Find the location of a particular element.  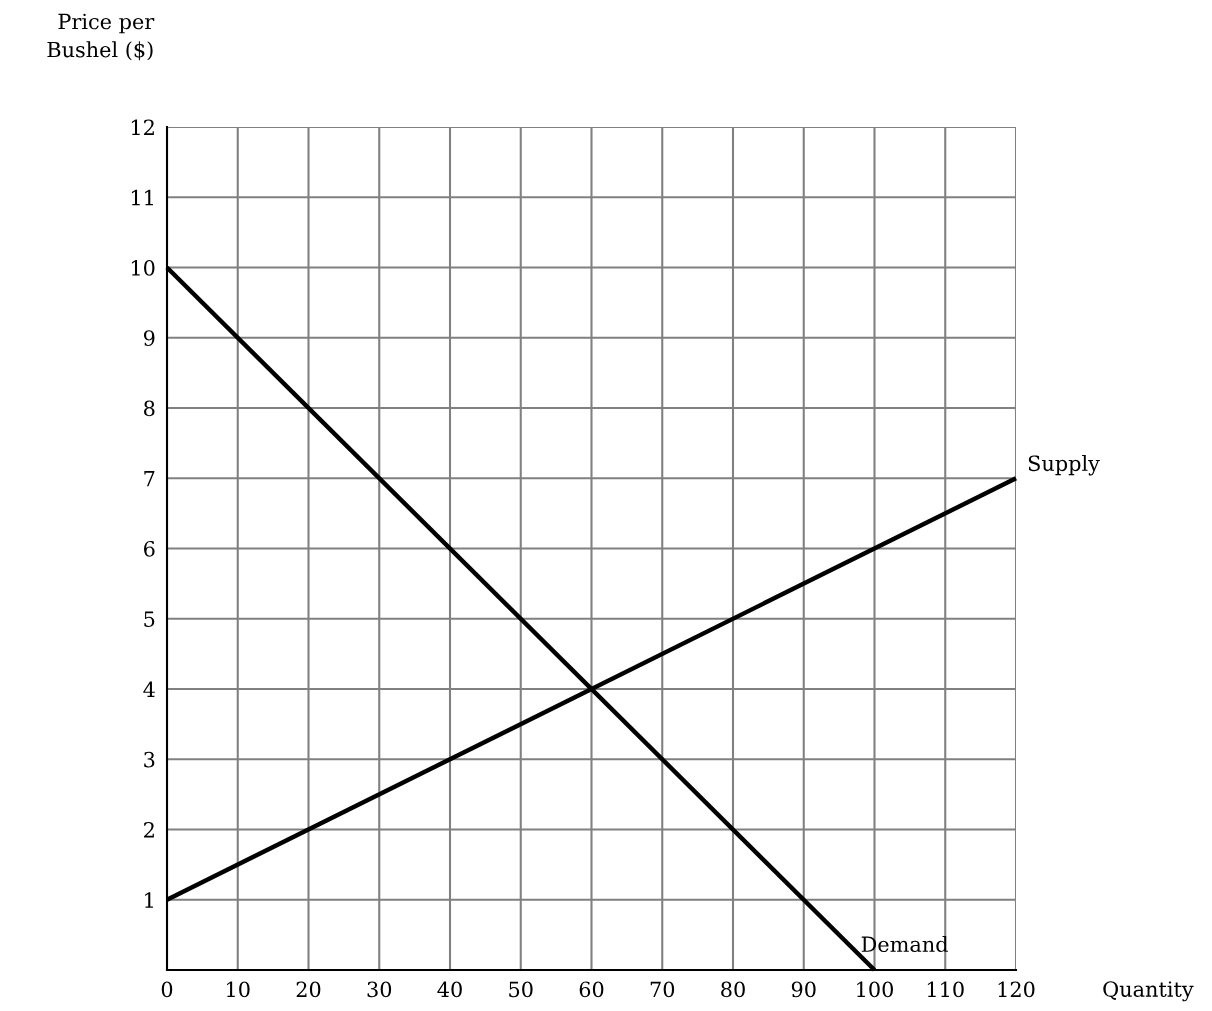

series-label: Supply is located at coordinates (1064, 465).